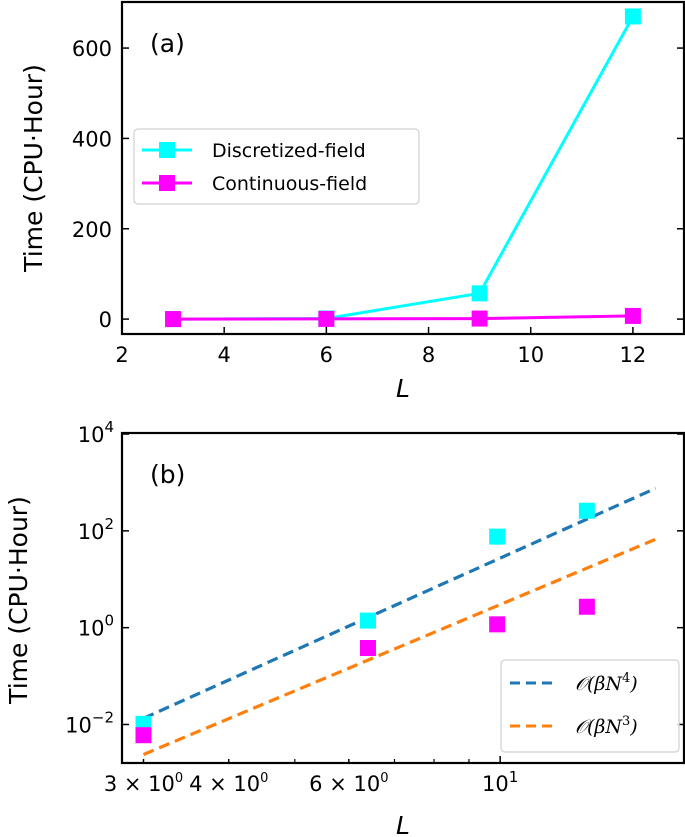 The image size is (685, 837). I want to click on x-tick-label: 10, so click(530, 355).